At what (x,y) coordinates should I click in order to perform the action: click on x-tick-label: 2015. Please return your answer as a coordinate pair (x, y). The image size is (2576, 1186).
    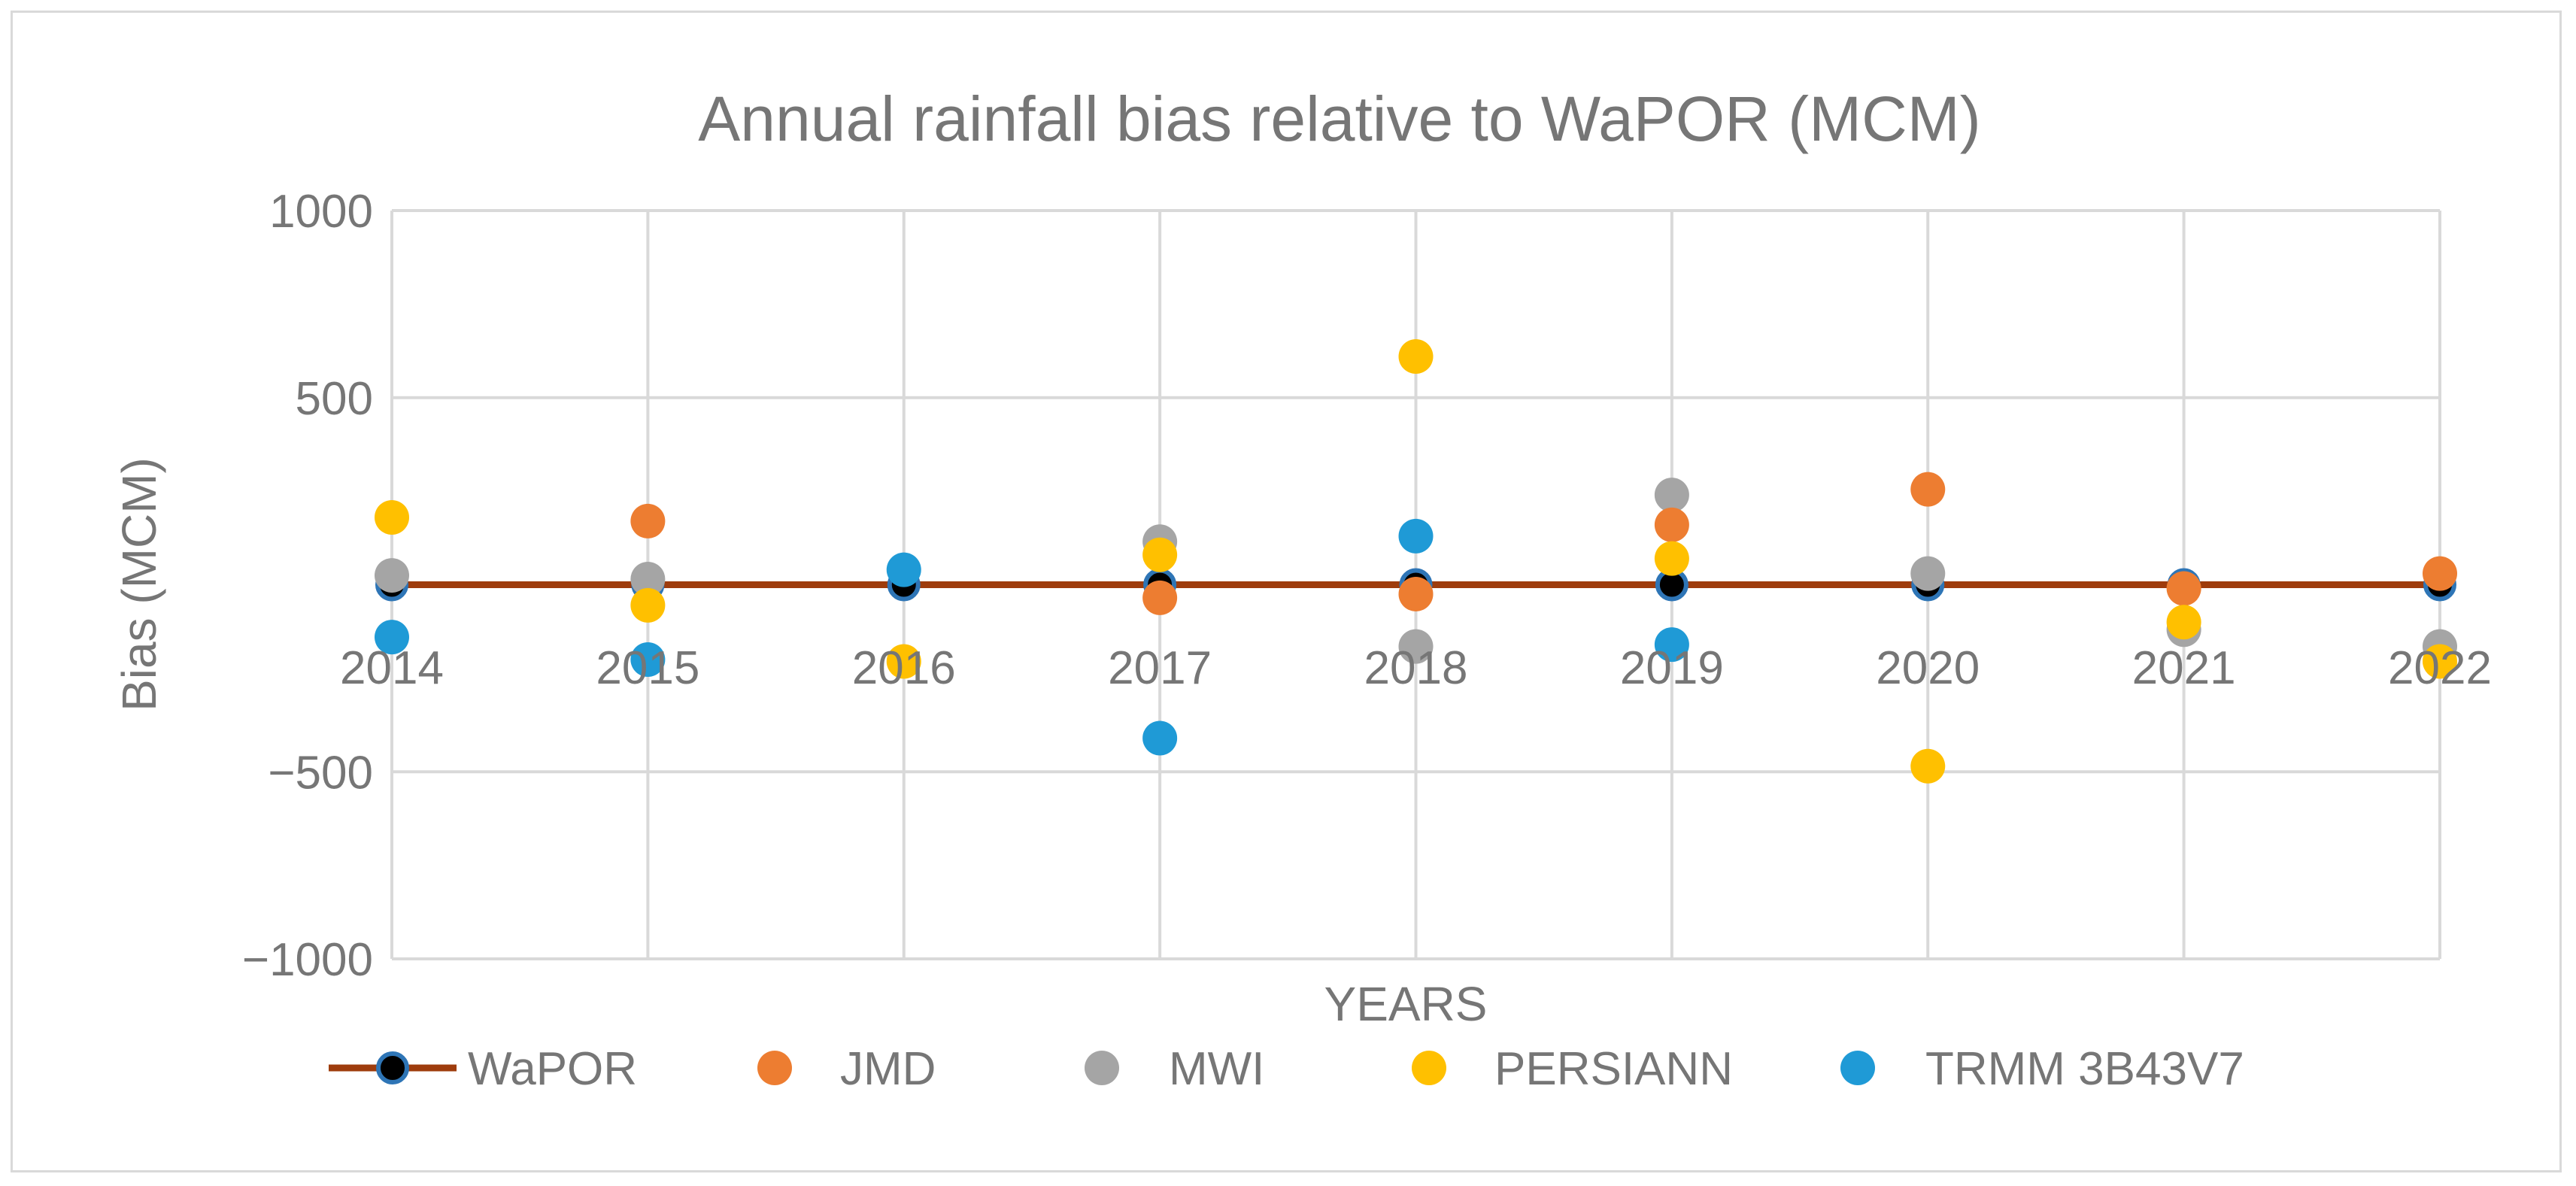
    Looking at the image, I should click on (647, 668).